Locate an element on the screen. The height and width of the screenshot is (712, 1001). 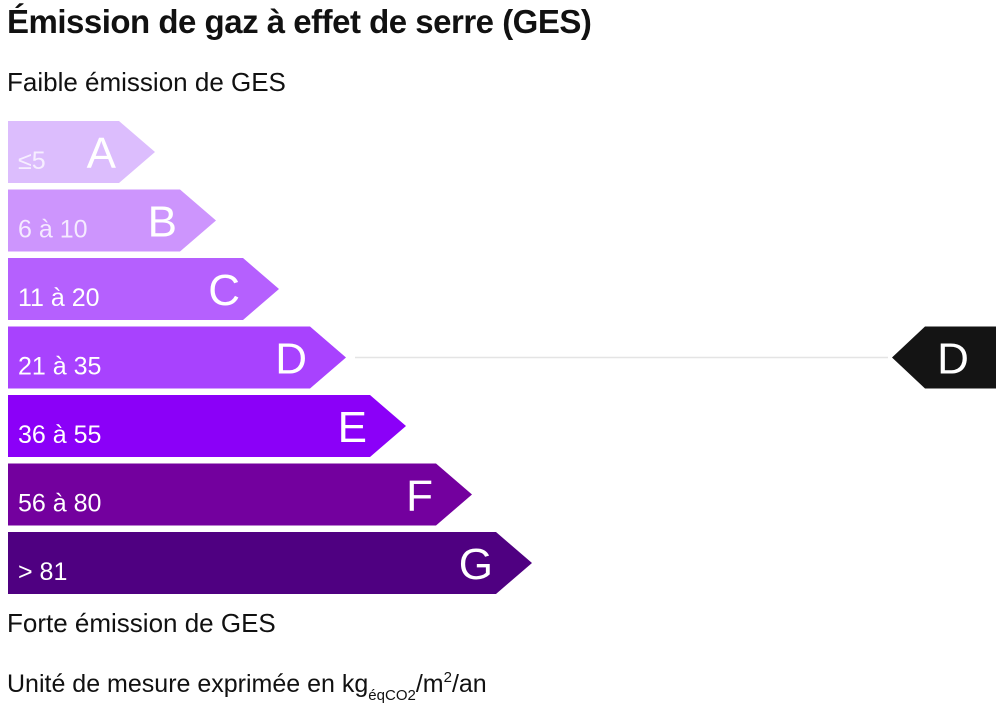
class-letter-b: B is located at coordinates (162, 222).